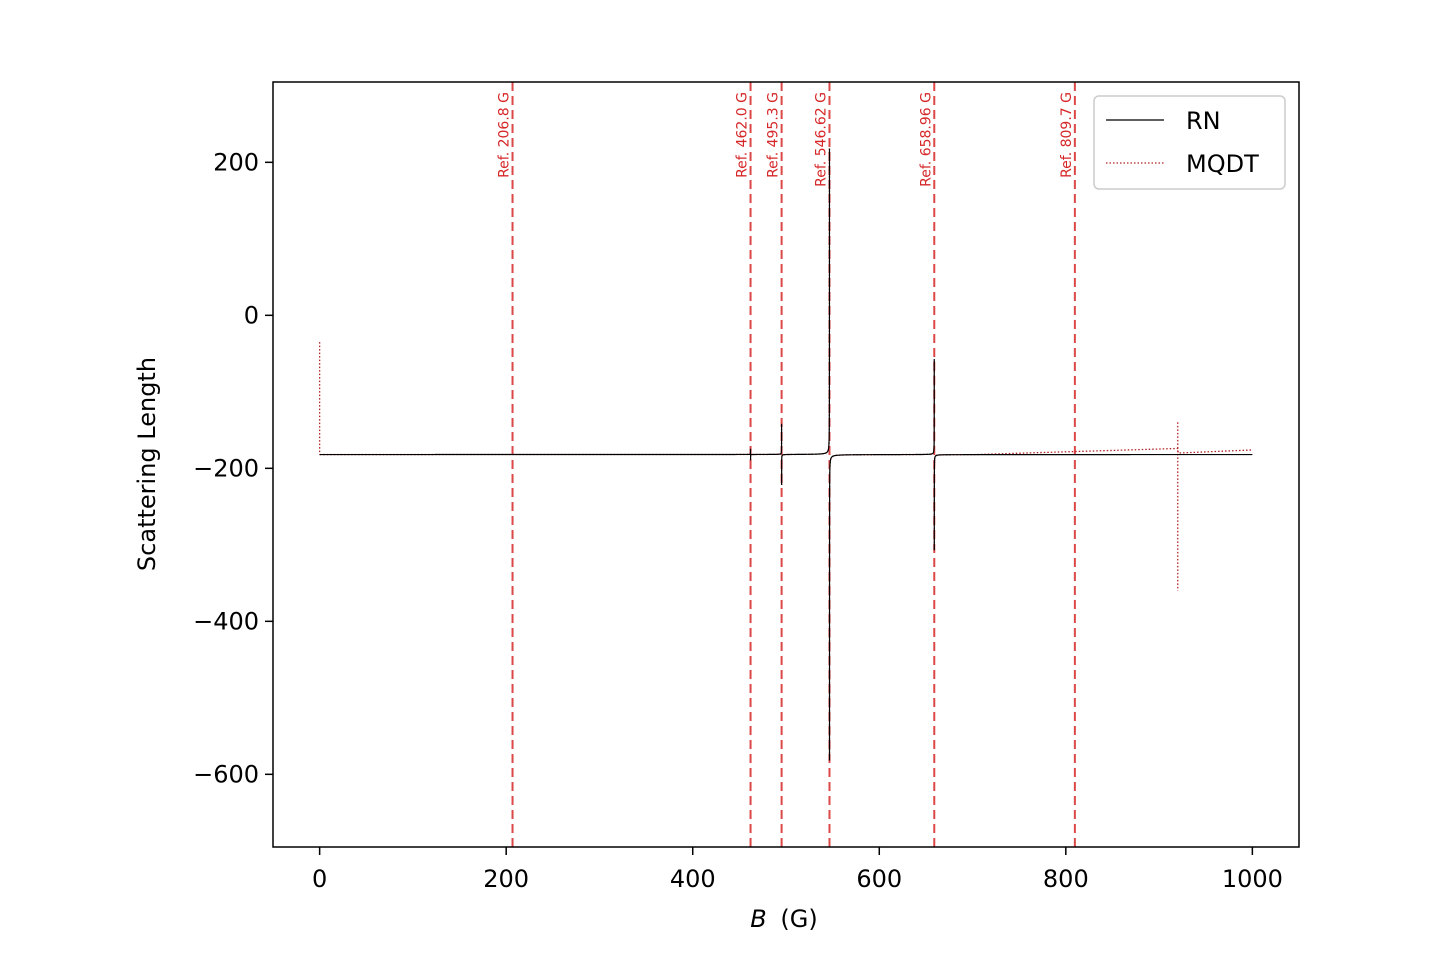  I want to click on x-axis-label-symbol: B, so click(758, 919).